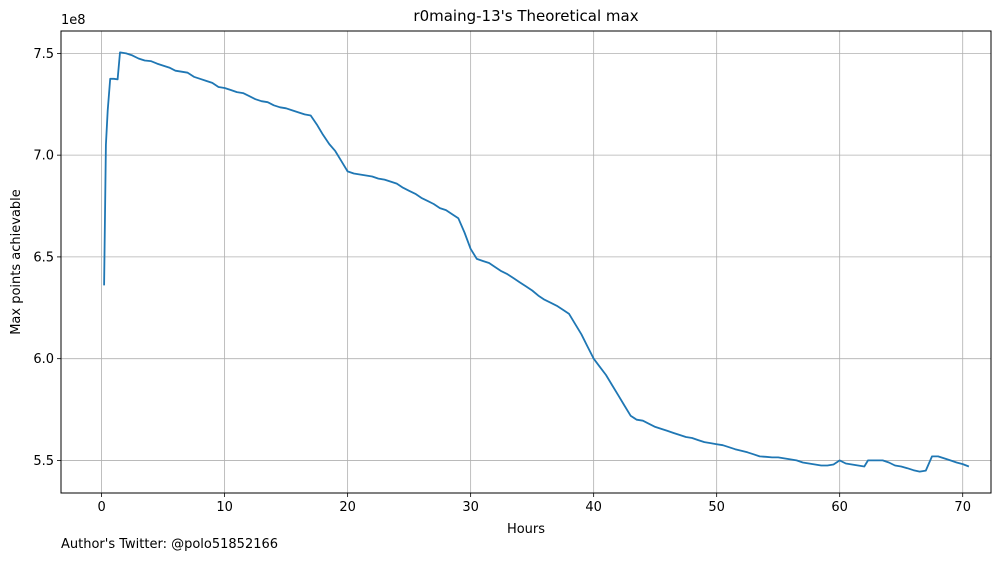 The image size is (1001, 562). What do you see at coordinates (101, 507) in the screenshot?
I see `x-tick-label: 0` at bounding box center [101, 507].